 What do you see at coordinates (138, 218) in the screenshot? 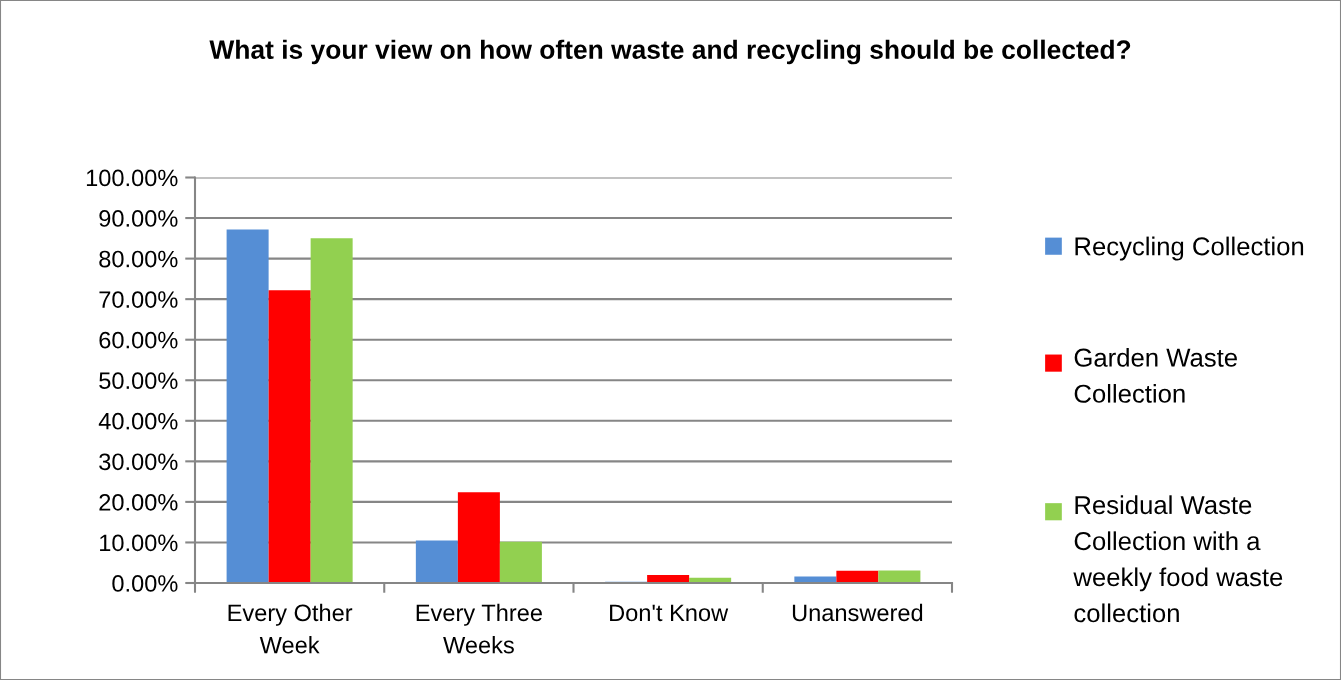
I see `y-tick-label: 90.00%` at bounding box center [138, 218].